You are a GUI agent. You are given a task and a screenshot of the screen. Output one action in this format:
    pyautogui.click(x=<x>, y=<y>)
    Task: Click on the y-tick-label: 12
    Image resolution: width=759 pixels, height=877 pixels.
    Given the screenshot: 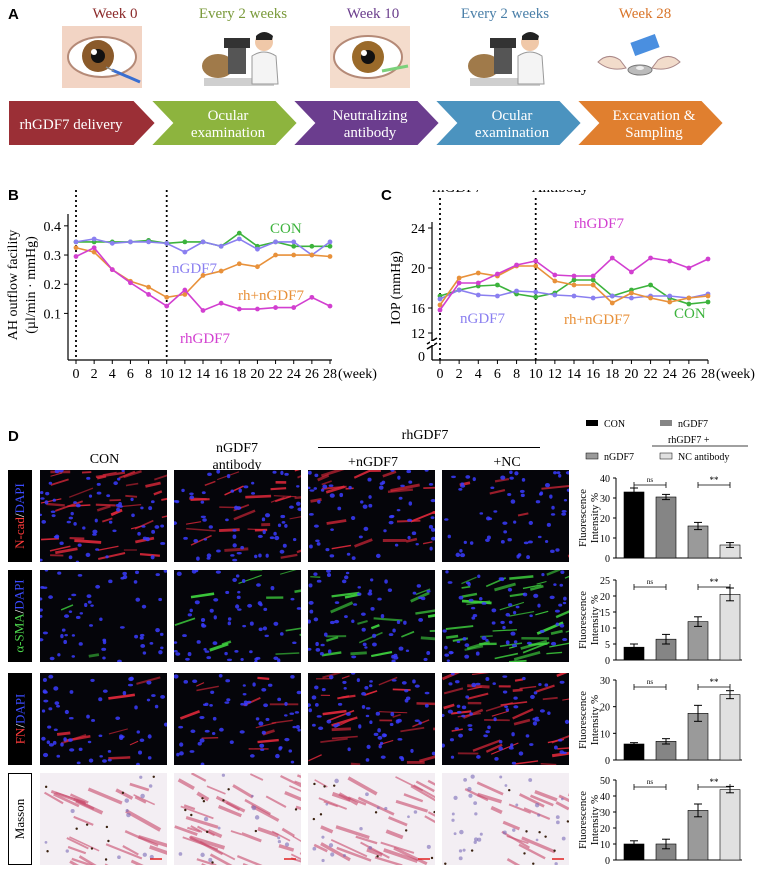 What is the action you would take?
    pyautogui.click(x=418, y=334)
    